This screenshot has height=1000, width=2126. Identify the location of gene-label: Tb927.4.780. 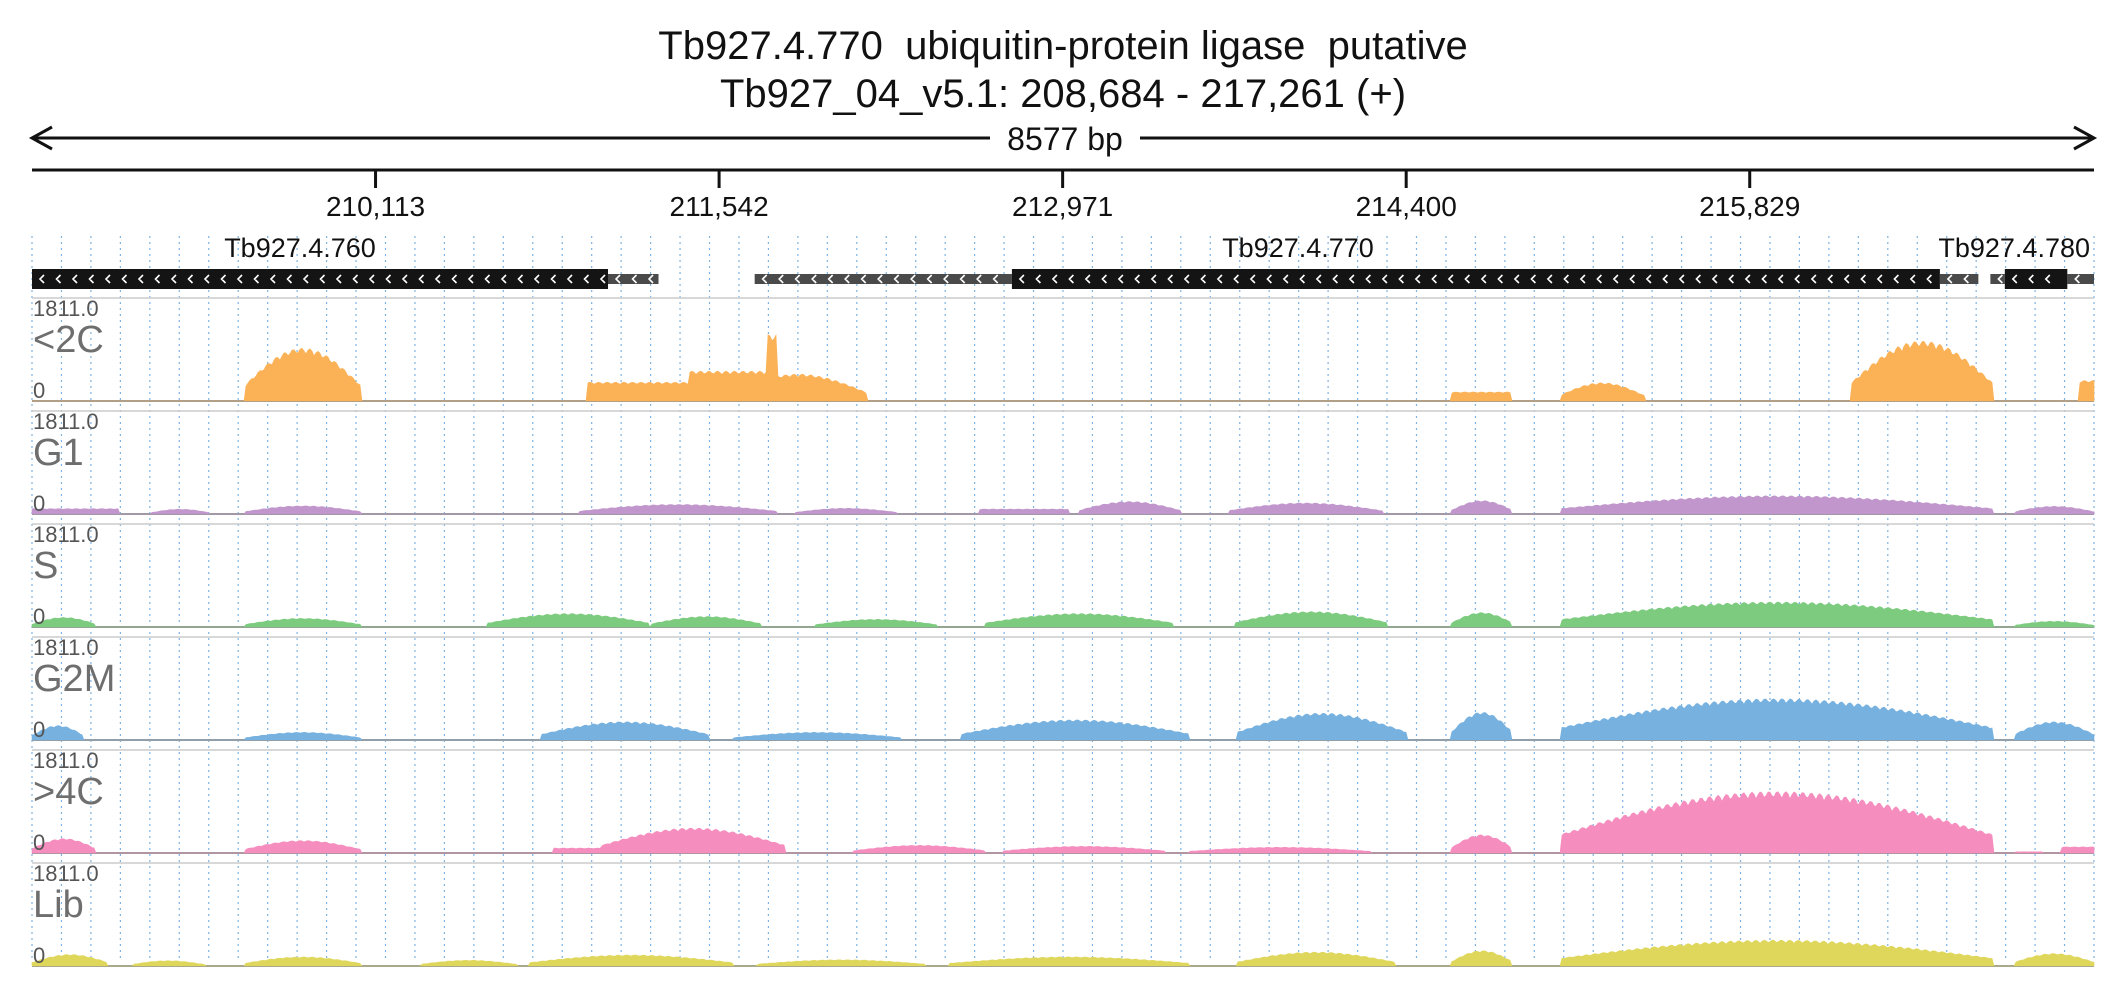
(2014, 248).